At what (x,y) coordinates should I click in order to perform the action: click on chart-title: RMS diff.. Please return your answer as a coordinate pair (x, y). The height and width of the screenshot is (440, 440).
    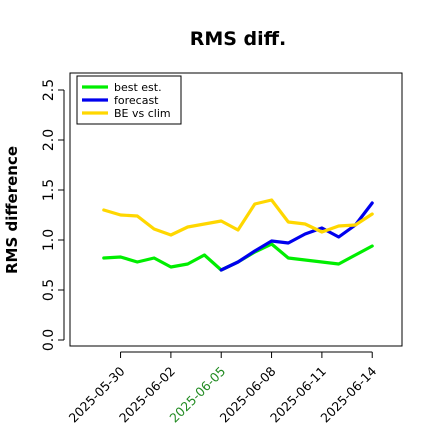
    Looking at the image, I should click on (238, 39).